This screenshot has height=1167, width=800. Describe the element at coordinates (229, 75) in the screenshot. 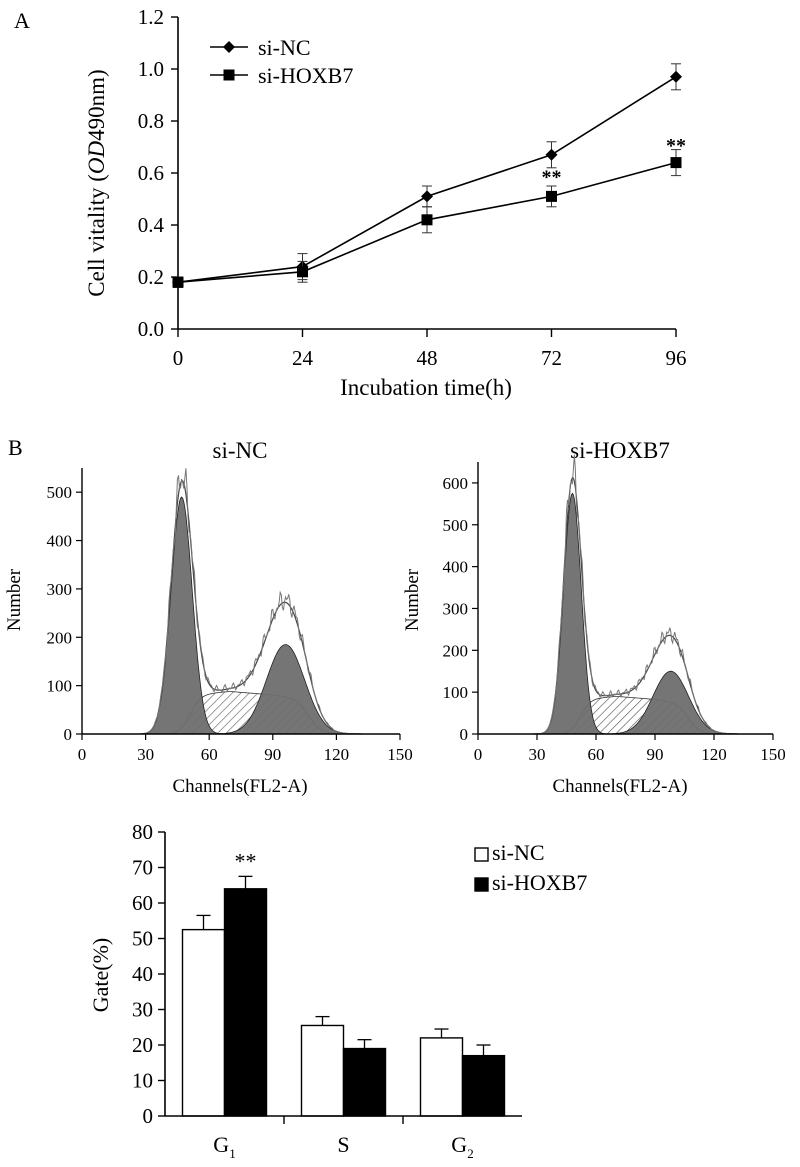

I see `legend-marker-square` at that location.